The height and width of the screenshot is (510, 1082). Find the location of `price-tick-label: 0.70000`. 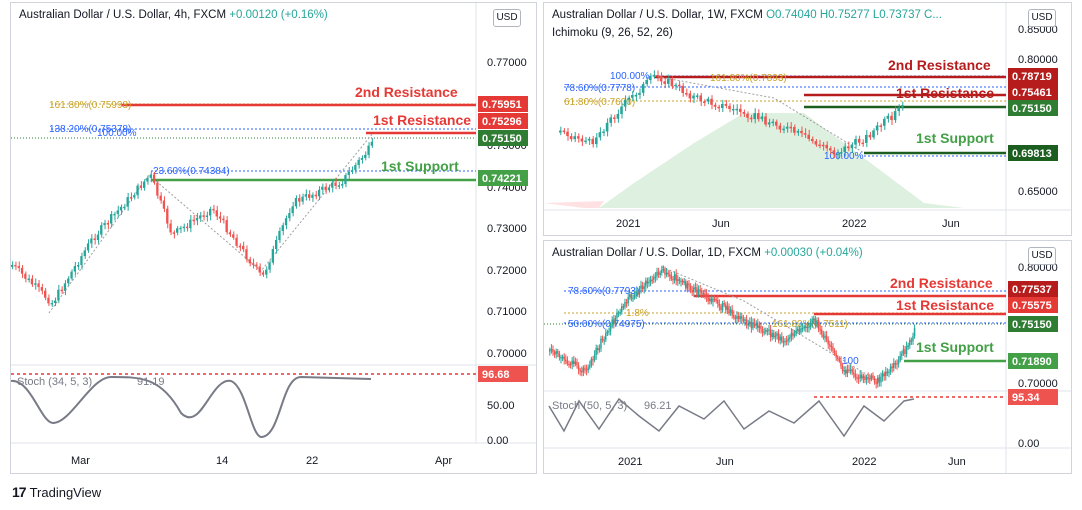

price-tick-label: 0.70000 is located at coordinates (1038, 384).